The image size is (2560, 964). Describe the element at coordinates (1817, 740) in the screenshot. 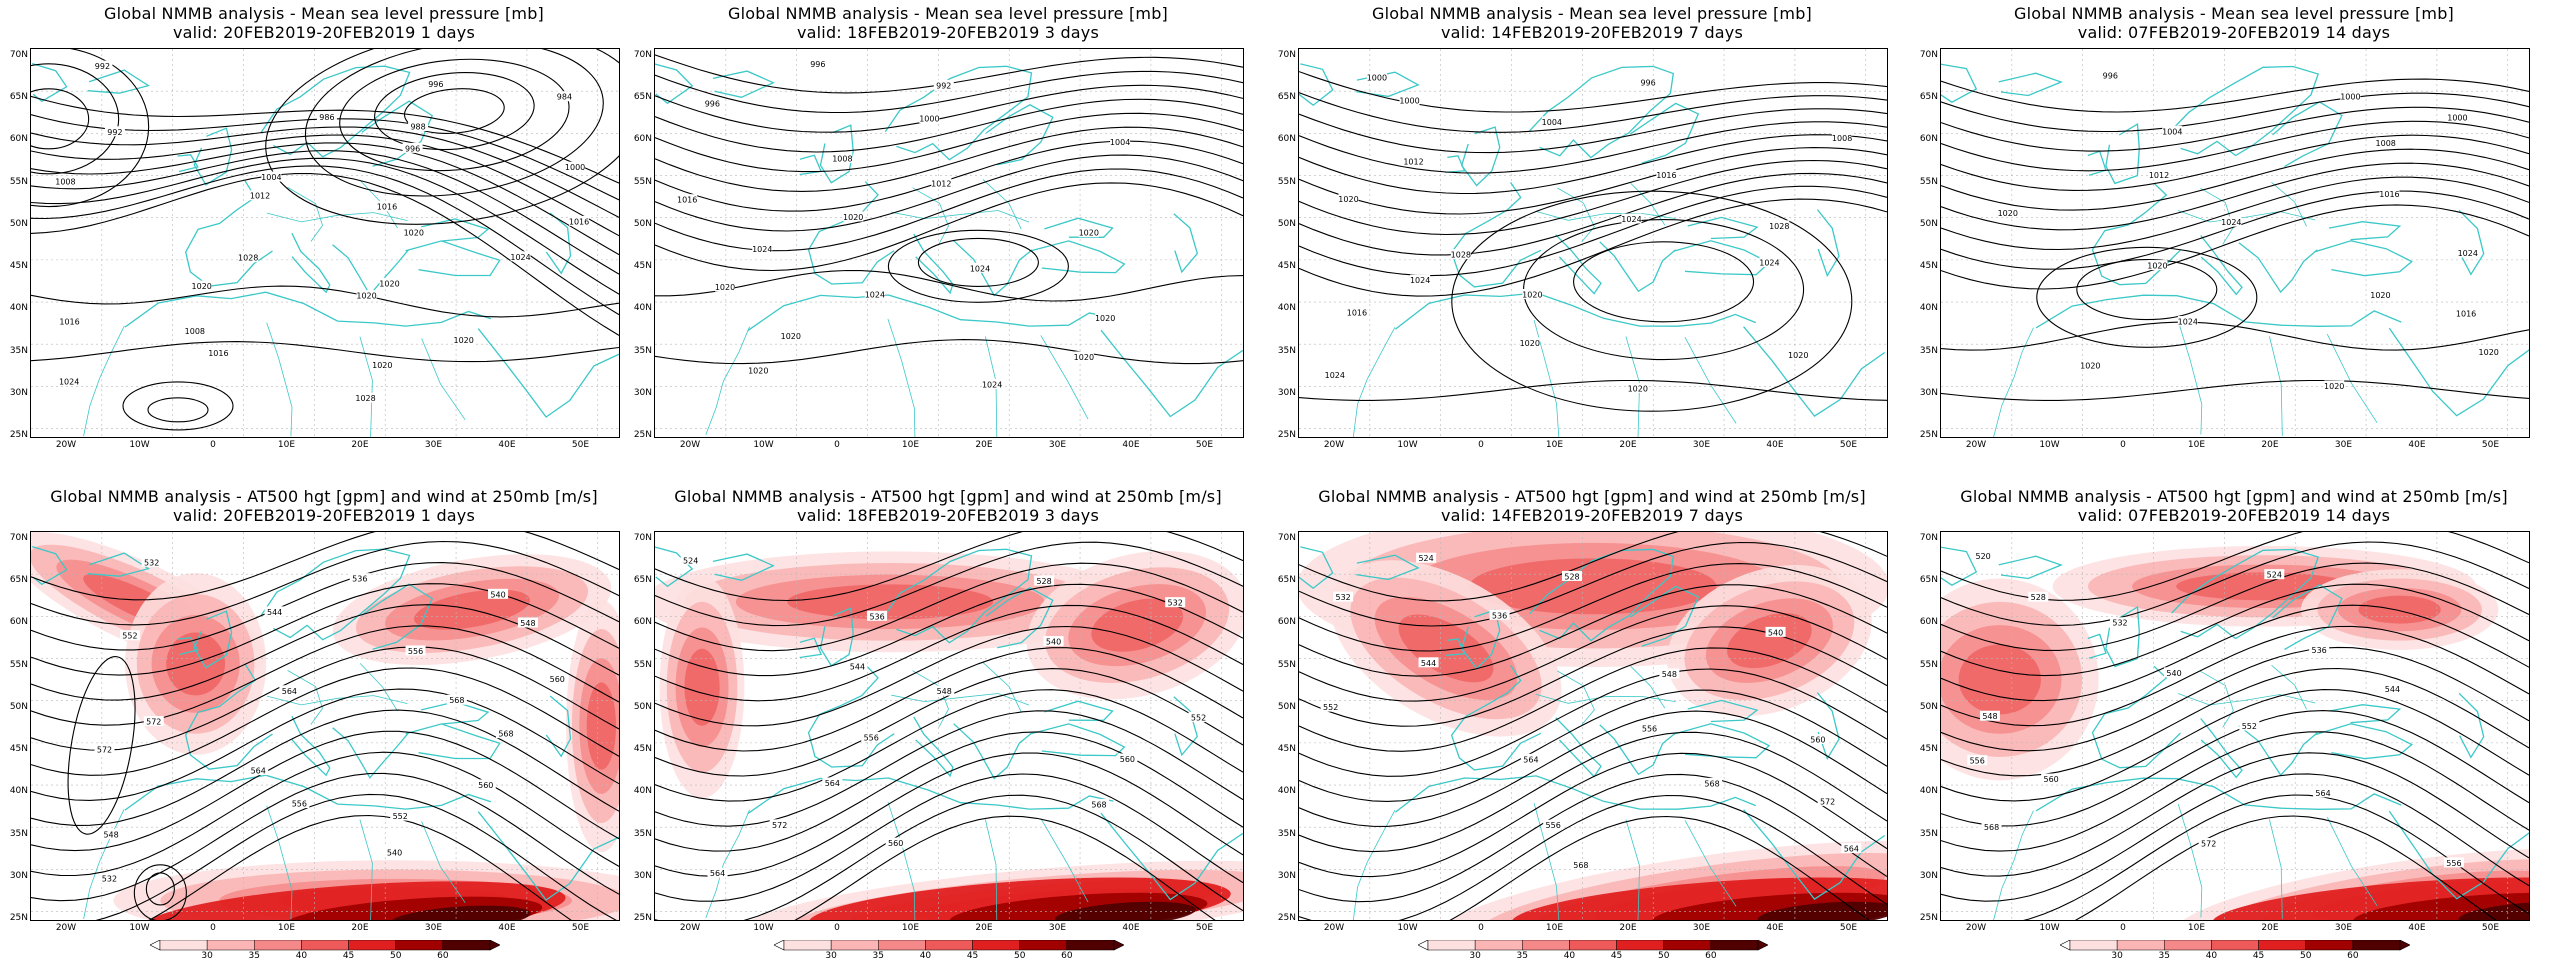

I see `contour-label: 560` at that location.